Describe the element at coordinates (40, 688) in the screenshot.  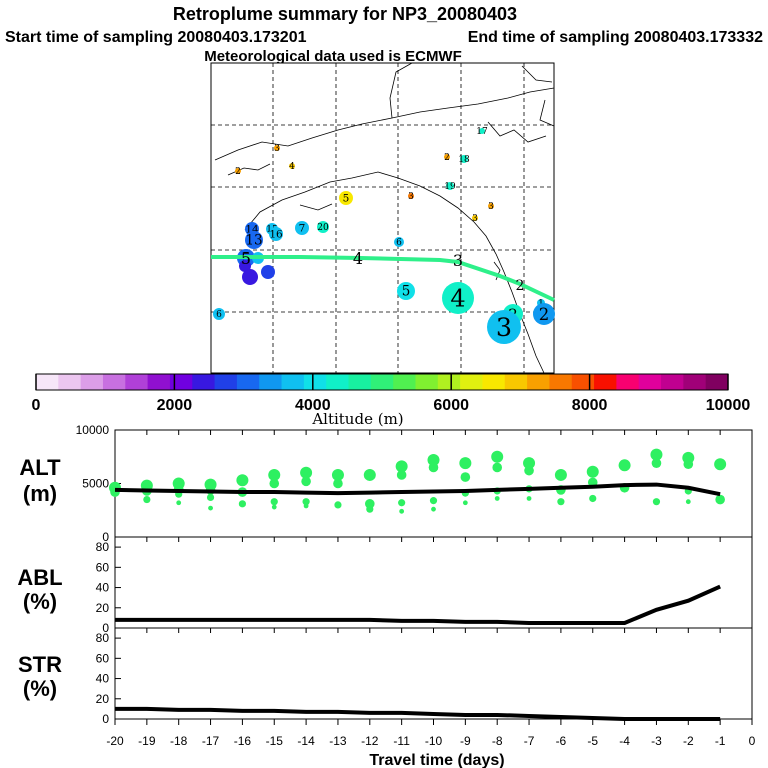
I see `str-unit: (%)` at that location.